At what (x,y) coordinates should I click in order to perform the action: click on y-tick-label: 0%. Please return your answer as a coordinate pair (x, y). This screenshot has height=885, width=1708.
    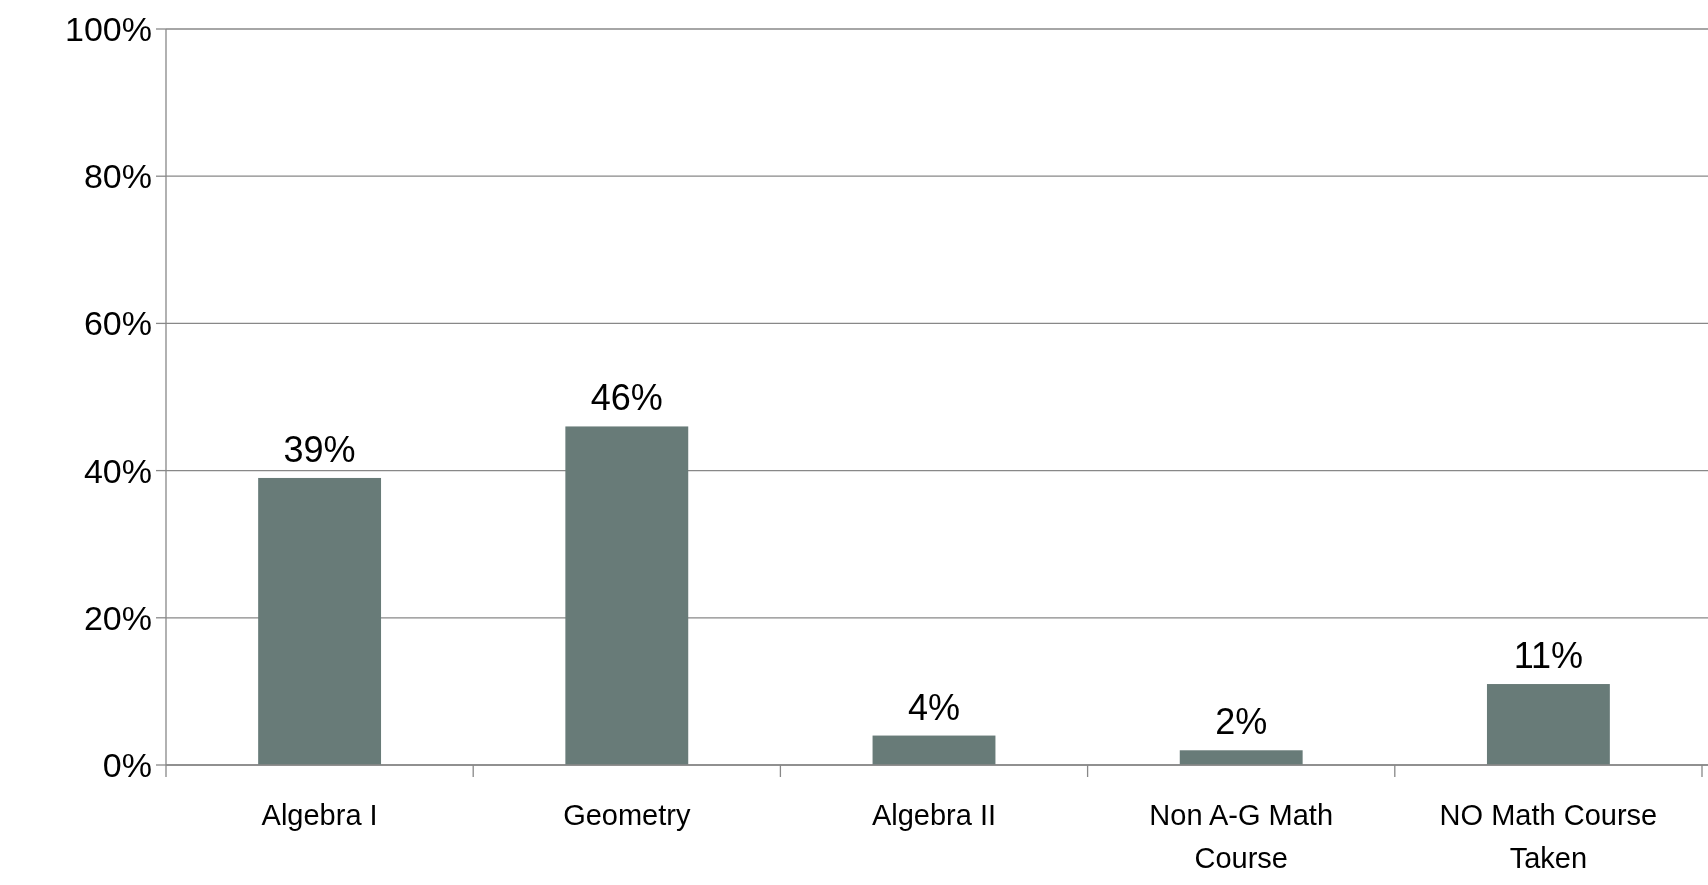
    Looking at the image, I should click on (127, 765).